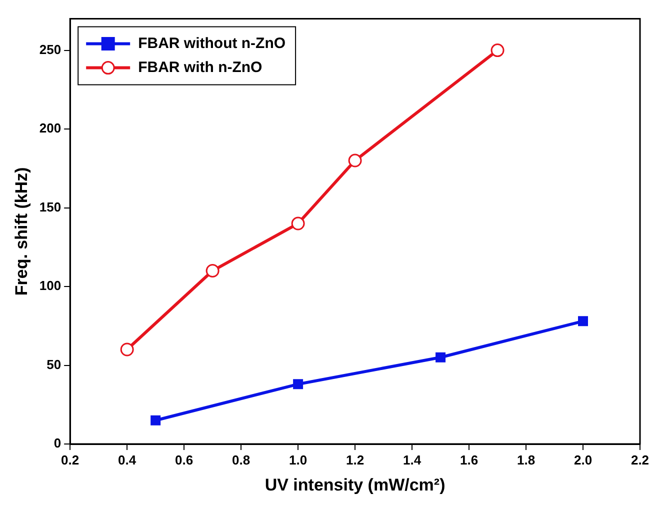 Image resolution: width=662 pixels, height=508 pixels. I want to click on x-tick-label: 0.2, so click(70, 460).